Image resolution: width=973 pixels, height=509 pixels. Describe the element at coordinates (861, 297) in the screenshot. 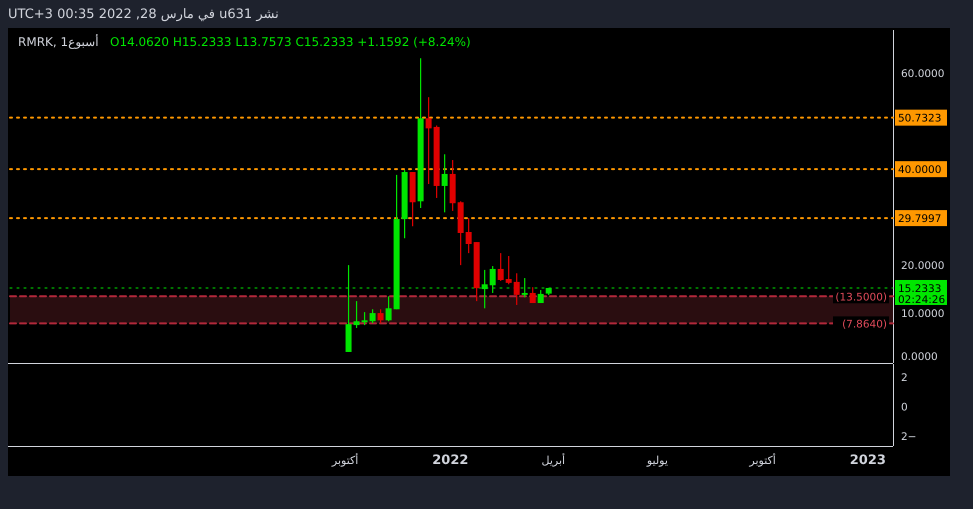

I see `ref-line-label: (13.5000)` at that location.